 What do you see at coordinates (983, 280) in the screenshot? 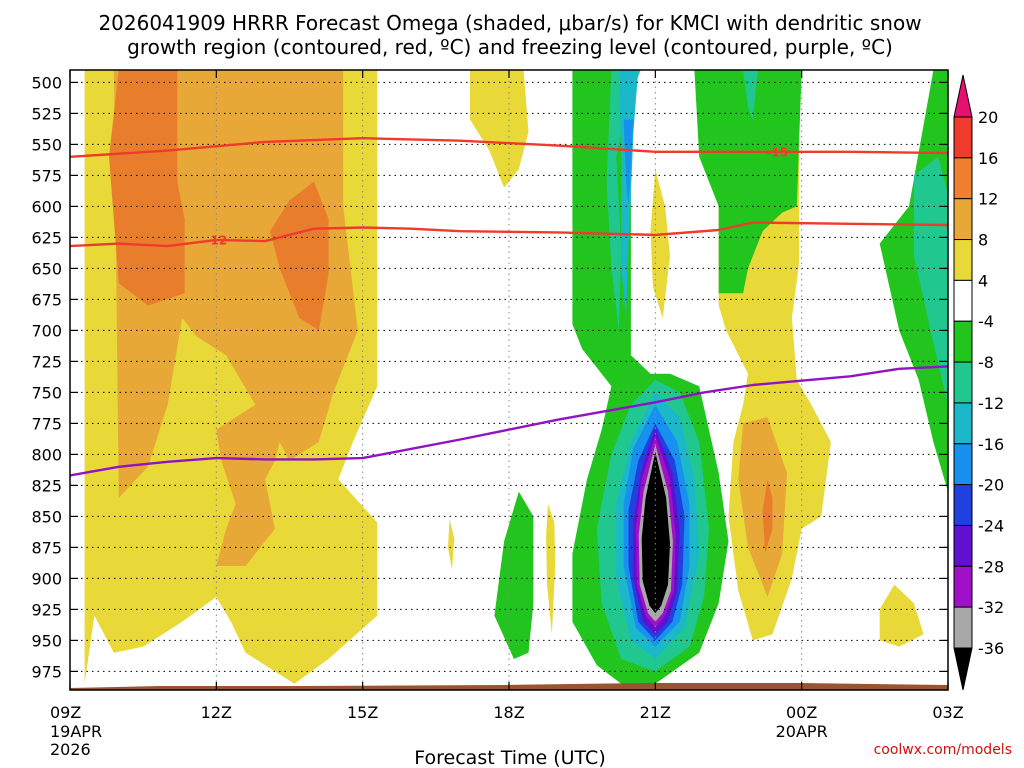
I see `colorbar-label: 4` at bounding box center [983, 280].